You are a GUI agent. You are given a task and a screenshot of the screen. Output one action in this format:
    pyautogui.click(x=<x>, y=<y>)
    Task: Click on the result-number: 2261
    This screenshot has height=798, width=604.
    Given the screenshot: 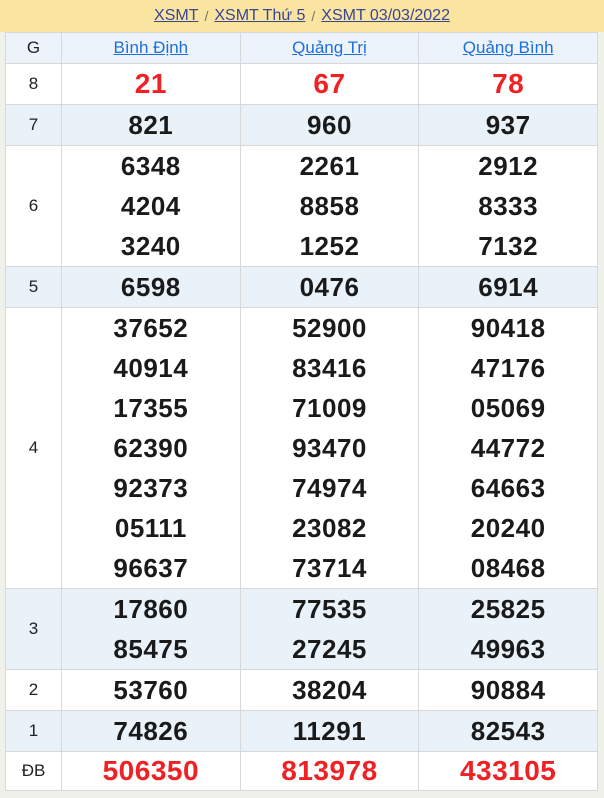 What is the action you would take?
    pyautogui.click(x=329, y=166)
    